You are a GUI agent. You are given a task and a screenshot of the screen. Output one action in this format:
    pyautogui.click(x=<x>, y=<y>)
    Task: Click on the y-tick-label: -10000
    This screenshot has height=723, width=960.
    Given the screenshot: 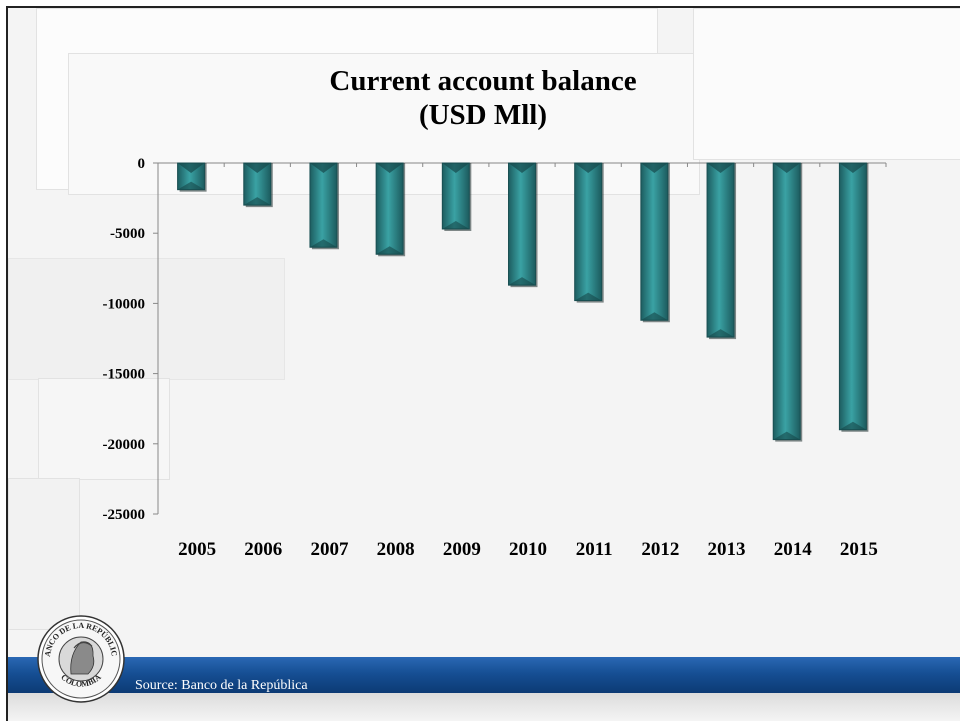 What is the action you would take?
    pyautogui.click(x=124, y=304)
    